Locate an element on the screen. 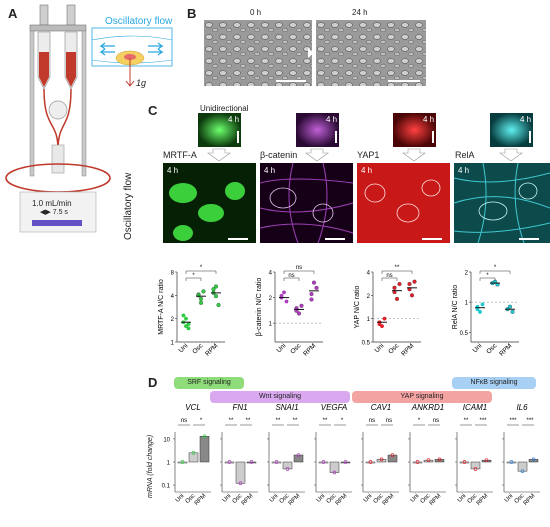  y-tick-label: 8 is located at coordinates (173, 274).